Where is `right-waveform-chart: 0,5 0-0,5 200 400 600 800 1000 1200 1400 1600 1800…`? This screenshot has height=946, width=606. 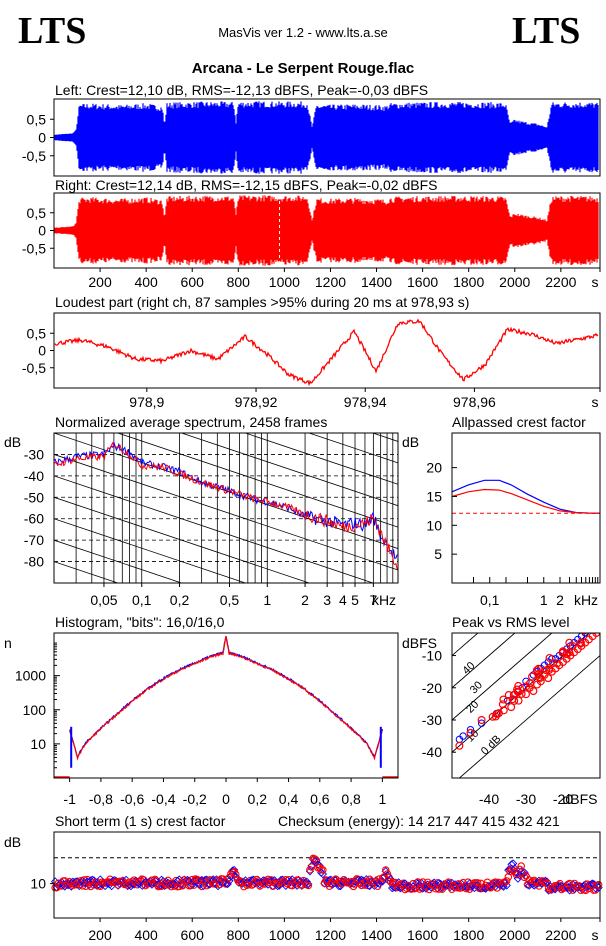 right-waveform-chart: 0,5 0-0,5 200 400 600 800 1000 1200 1400 1600 1800… is located at coordinates (311, 241).